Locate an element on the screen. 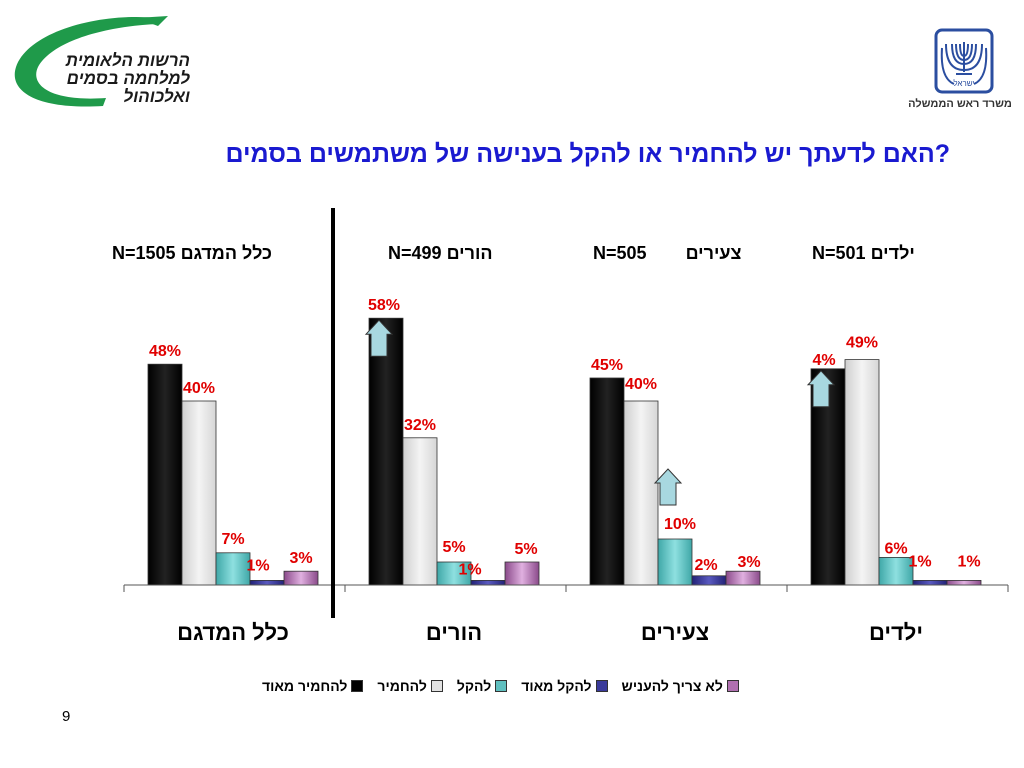  group-header-total: N=1505 כלל המדגם is located at coordinates (192, 253).